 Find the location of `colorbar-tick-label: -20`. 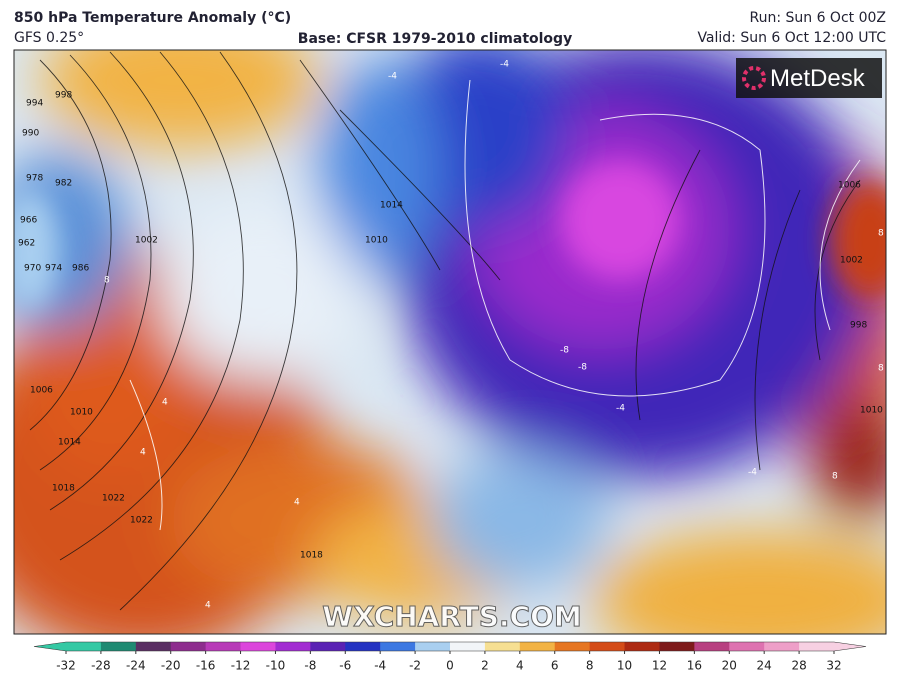

colorbar-tick-label: -20 is located at coordinates (171, 666).